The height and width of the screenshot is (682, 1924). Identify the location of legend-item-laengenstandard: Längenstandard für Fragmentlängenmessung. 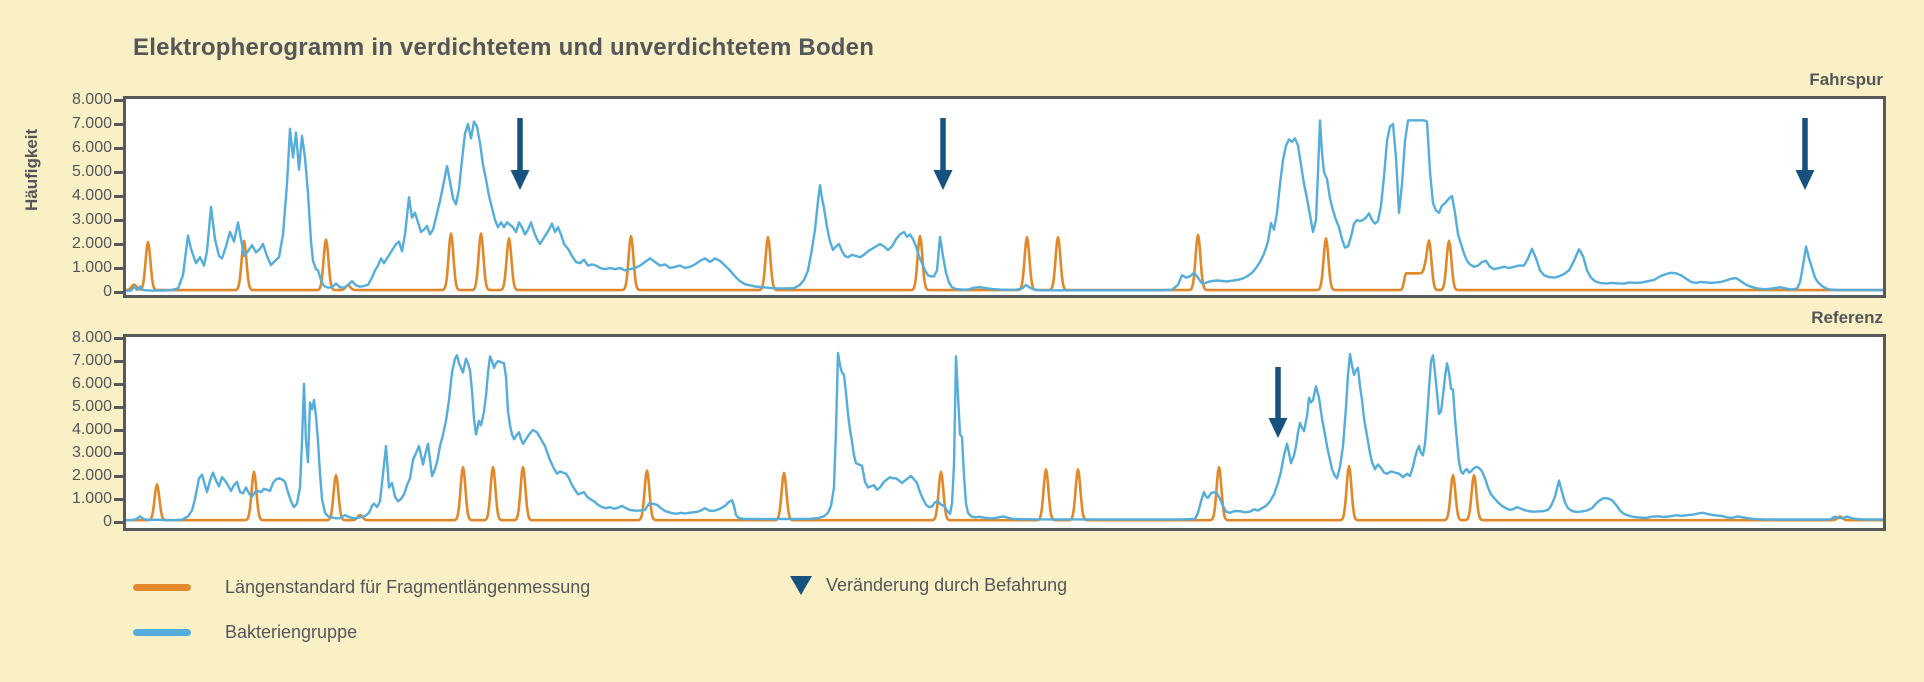
(361, 587).